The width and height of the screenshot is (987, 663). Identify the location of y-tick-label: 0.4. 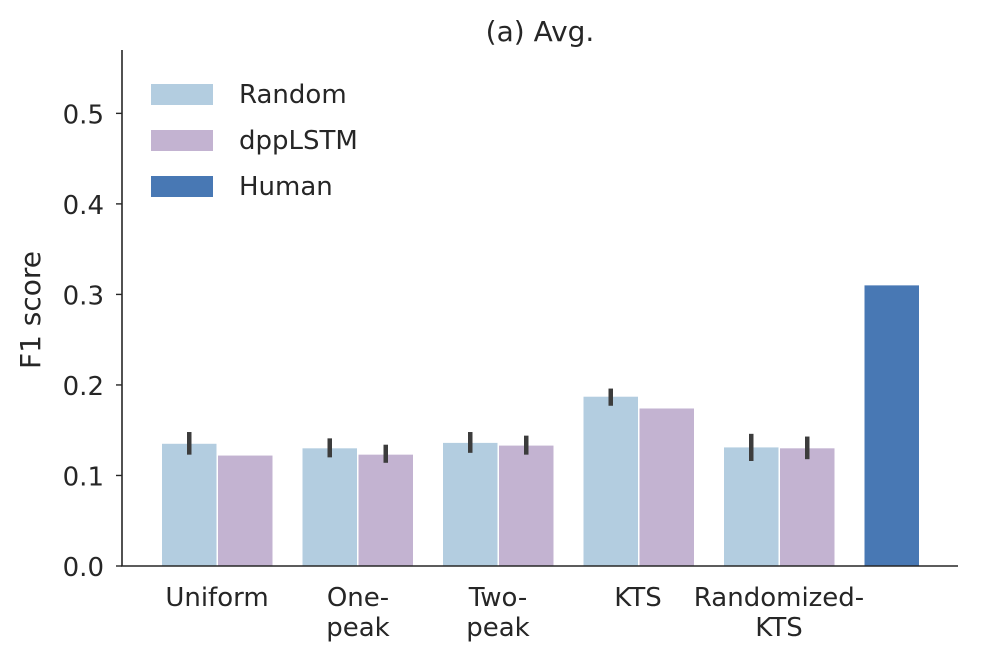
(83, 206).